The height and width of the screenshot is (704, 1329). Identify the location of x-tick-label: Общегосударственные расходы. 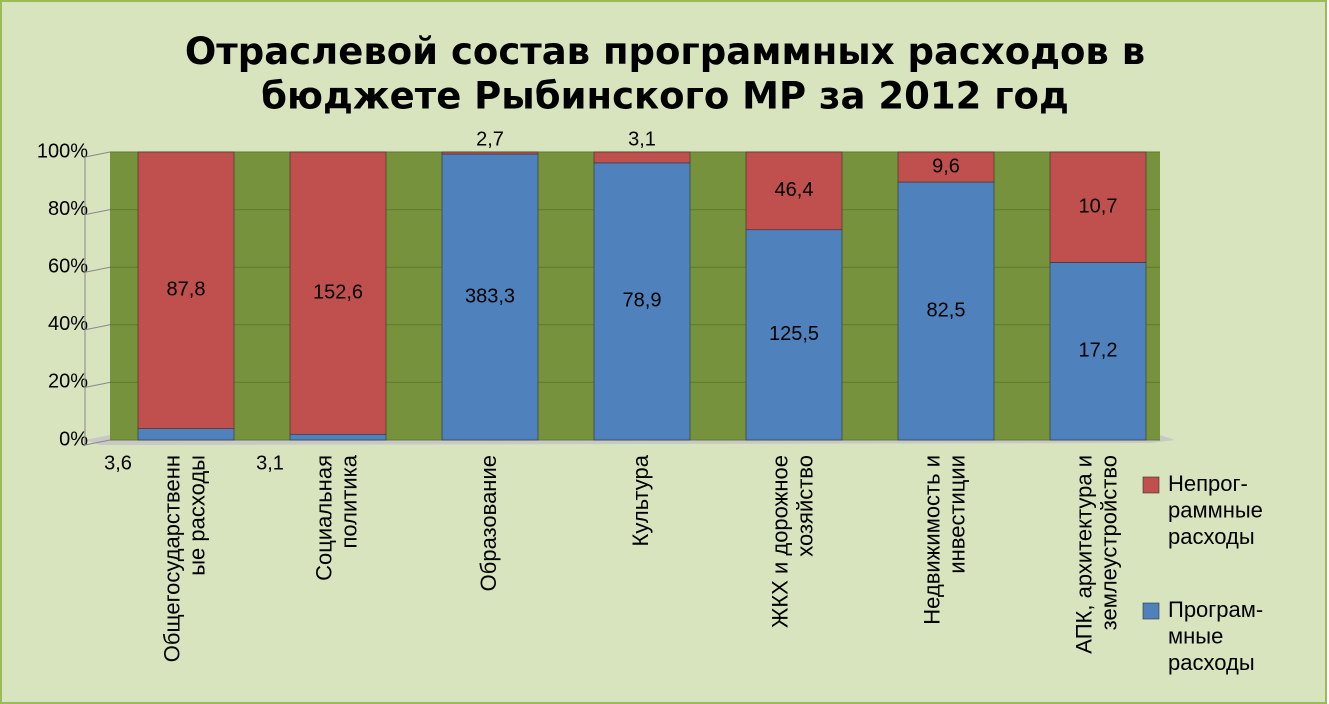
(184, 558).